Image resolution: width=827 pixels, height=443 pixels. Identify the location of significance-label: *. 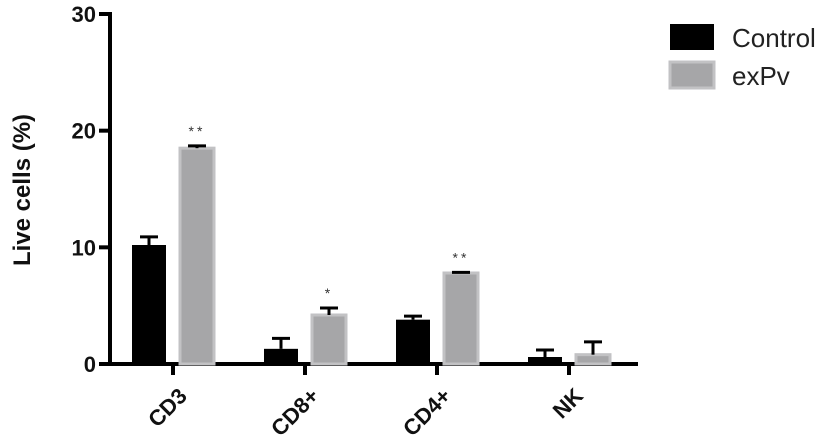
(329, 293).